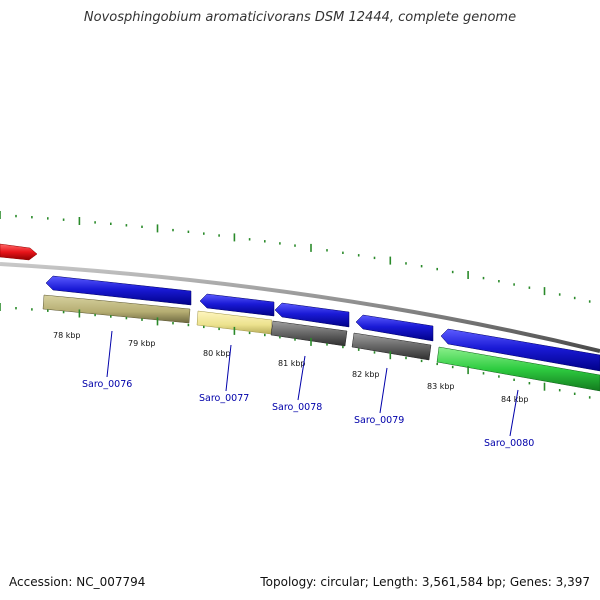  Describe the element at coordinates (509, 443) in the screenshot. I see `gene-label-saro-0080: Saro_0080` at that location.